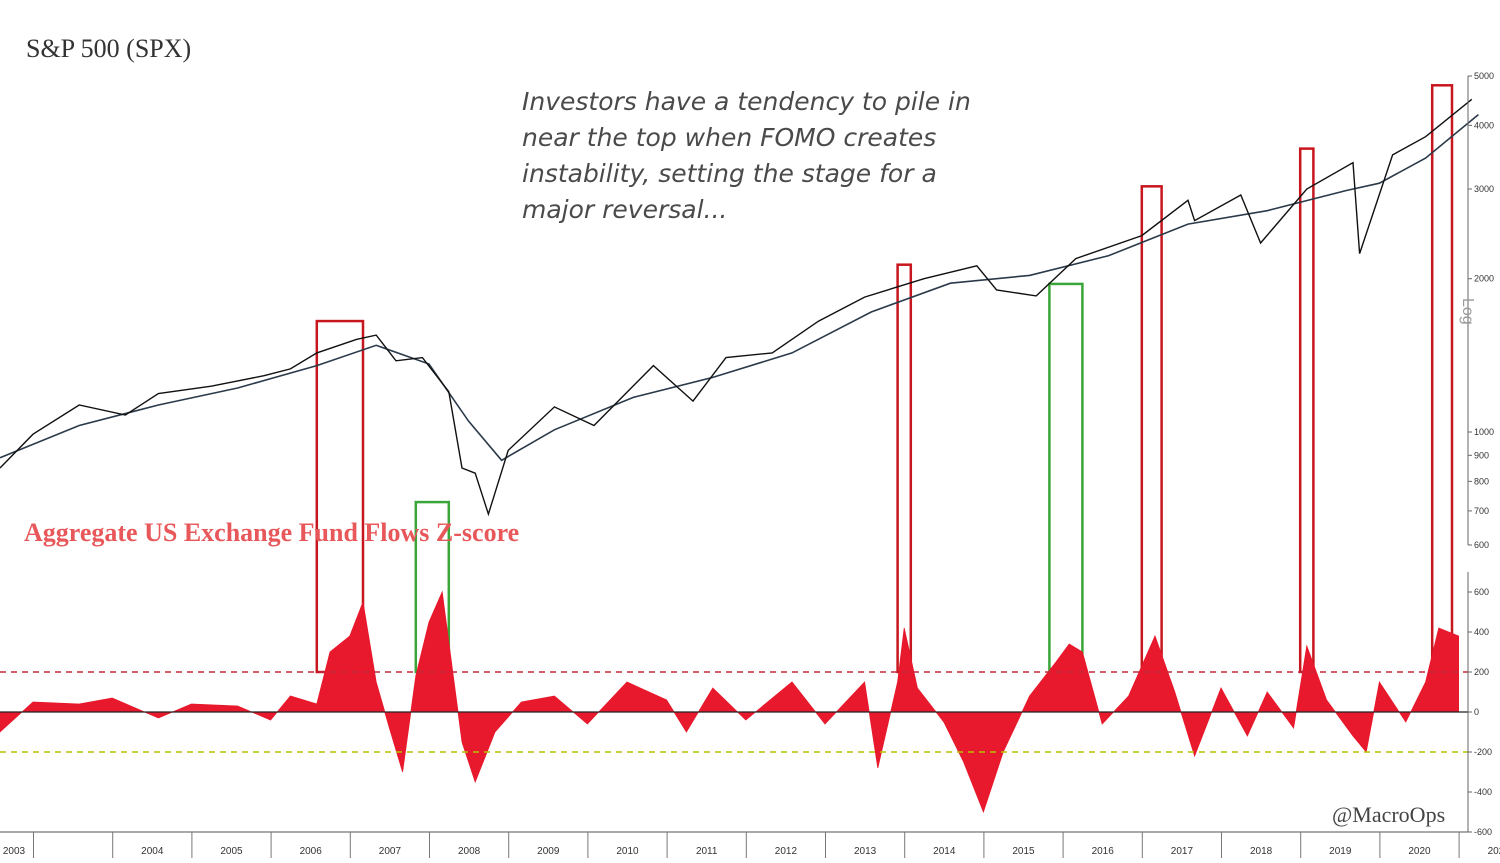  Describe the element at coordinates (1494, 851) in the screenshot. I see `x-tick-label: 2021` at that location.